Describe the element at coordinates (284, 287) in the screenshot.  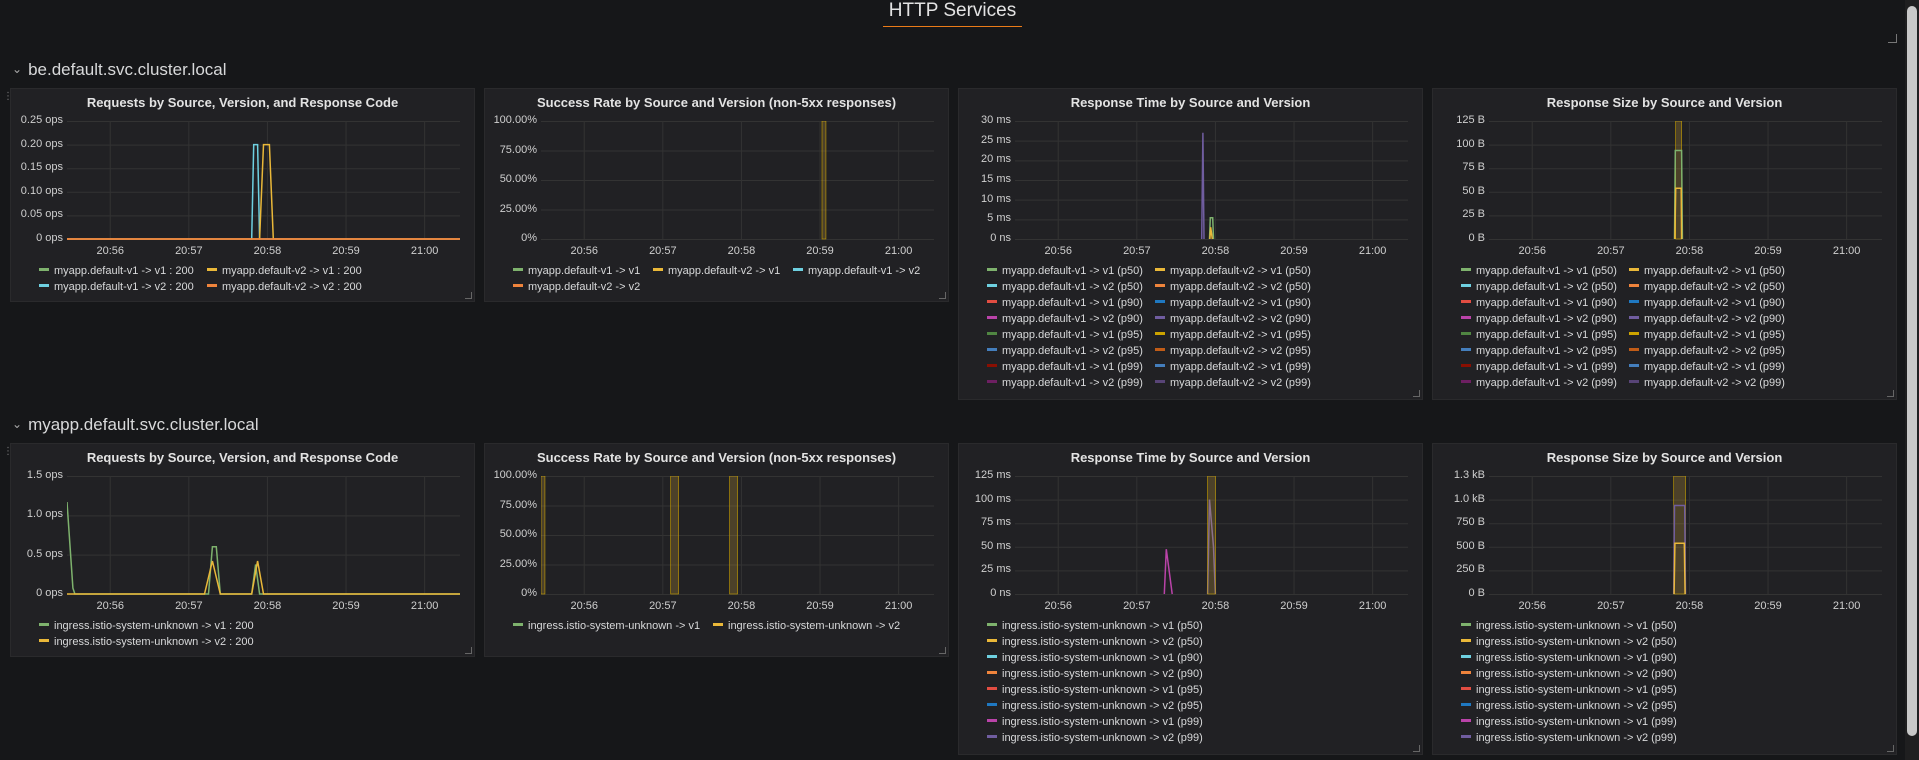
I see `legend-item: myapp.default-v2 -> v2 : 200` at that location.